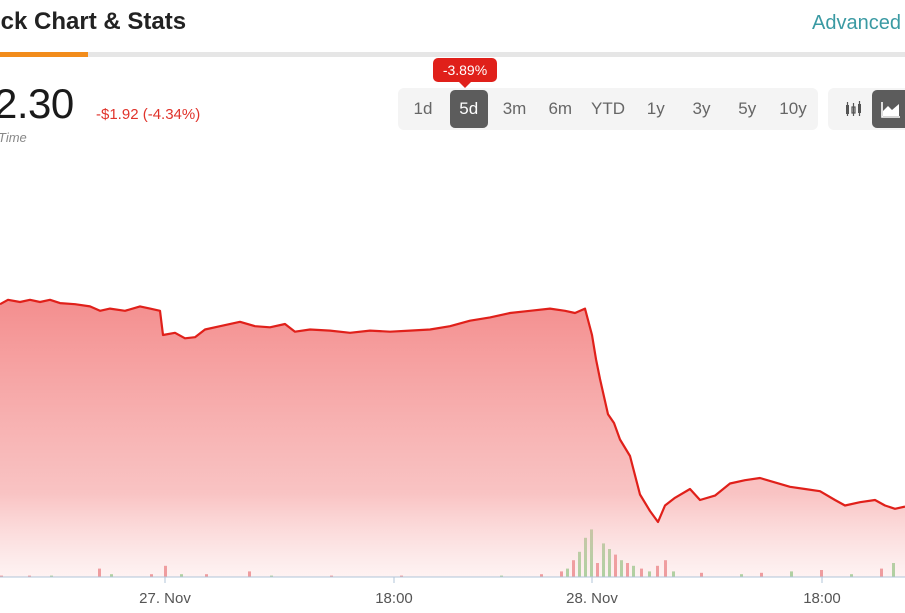 This screenshot has height=613, width=905. What do you see at coordinates (856, 23) in the screenshot?
I see `advanced-link: Advanced` at bounding box center [856, 23].